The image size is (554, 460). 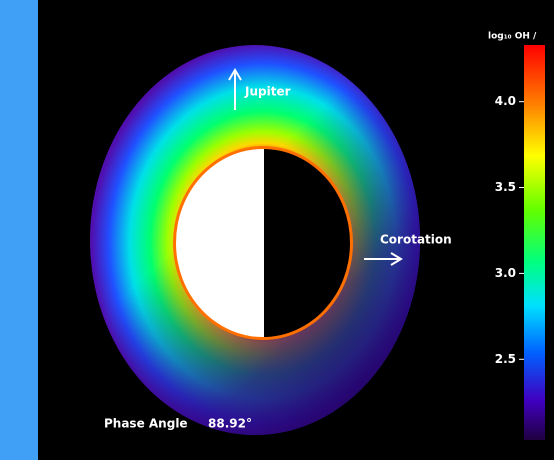 I want to click on corotation-label: Corotation, so click(x=416, y=240).